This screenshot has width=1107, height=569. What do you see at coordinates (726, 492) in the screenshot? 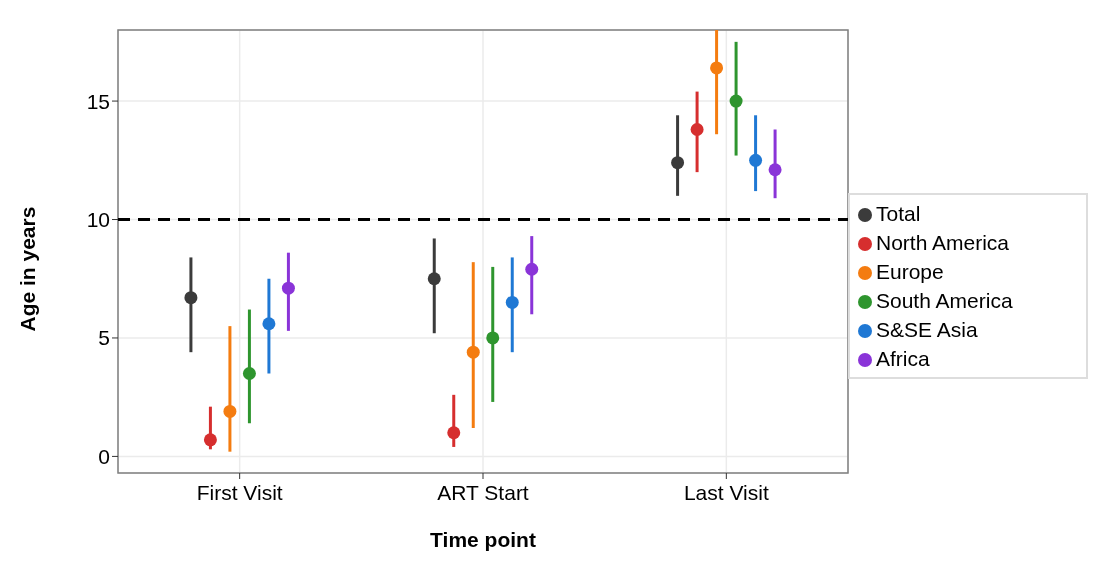
I see `x-tick-label: Last Visit` at bounding box center [726, 492].